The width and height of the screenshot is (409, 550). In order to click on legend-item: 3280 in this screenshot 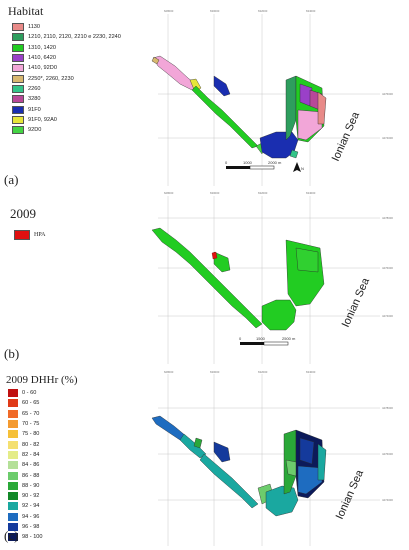, I will do `click(66, 99)`.